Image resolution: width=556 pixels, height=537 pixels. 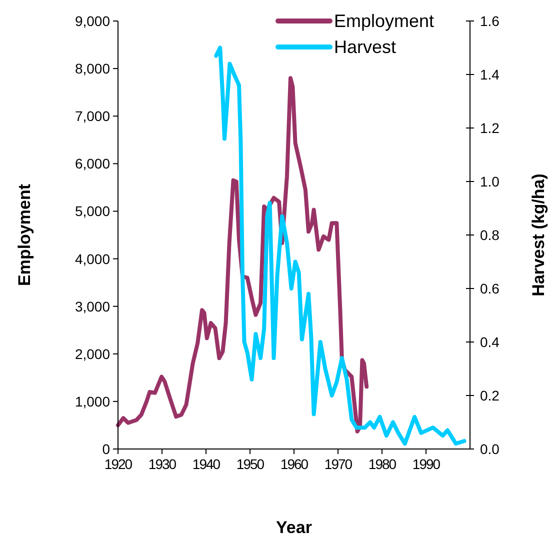 What do you see at coordinates (206, 464) in the screenshot?
I see `x-tick-label: 1940` at bounding box center [206, 464].